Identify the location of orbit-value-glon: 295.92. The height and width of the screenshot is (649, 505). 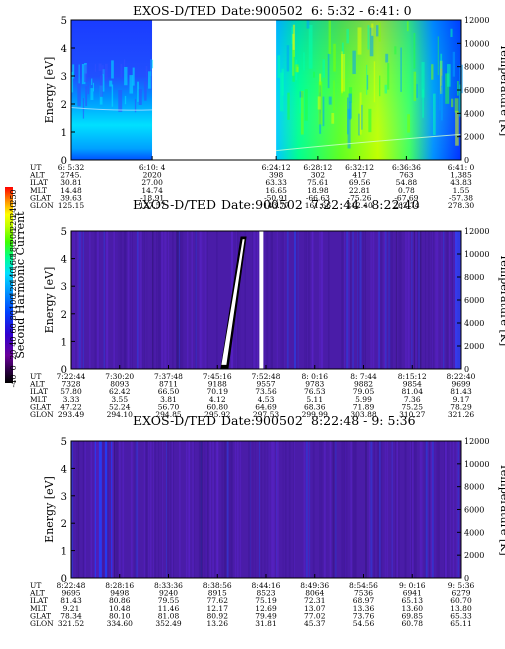
(217, 414).